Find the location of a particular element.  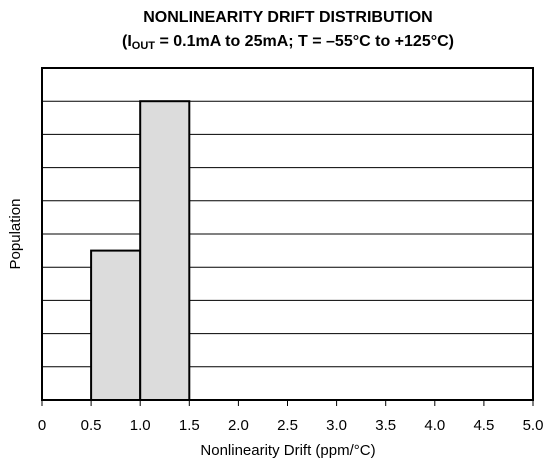

x-tick-label: 0 is located at coordinates (42, 425).